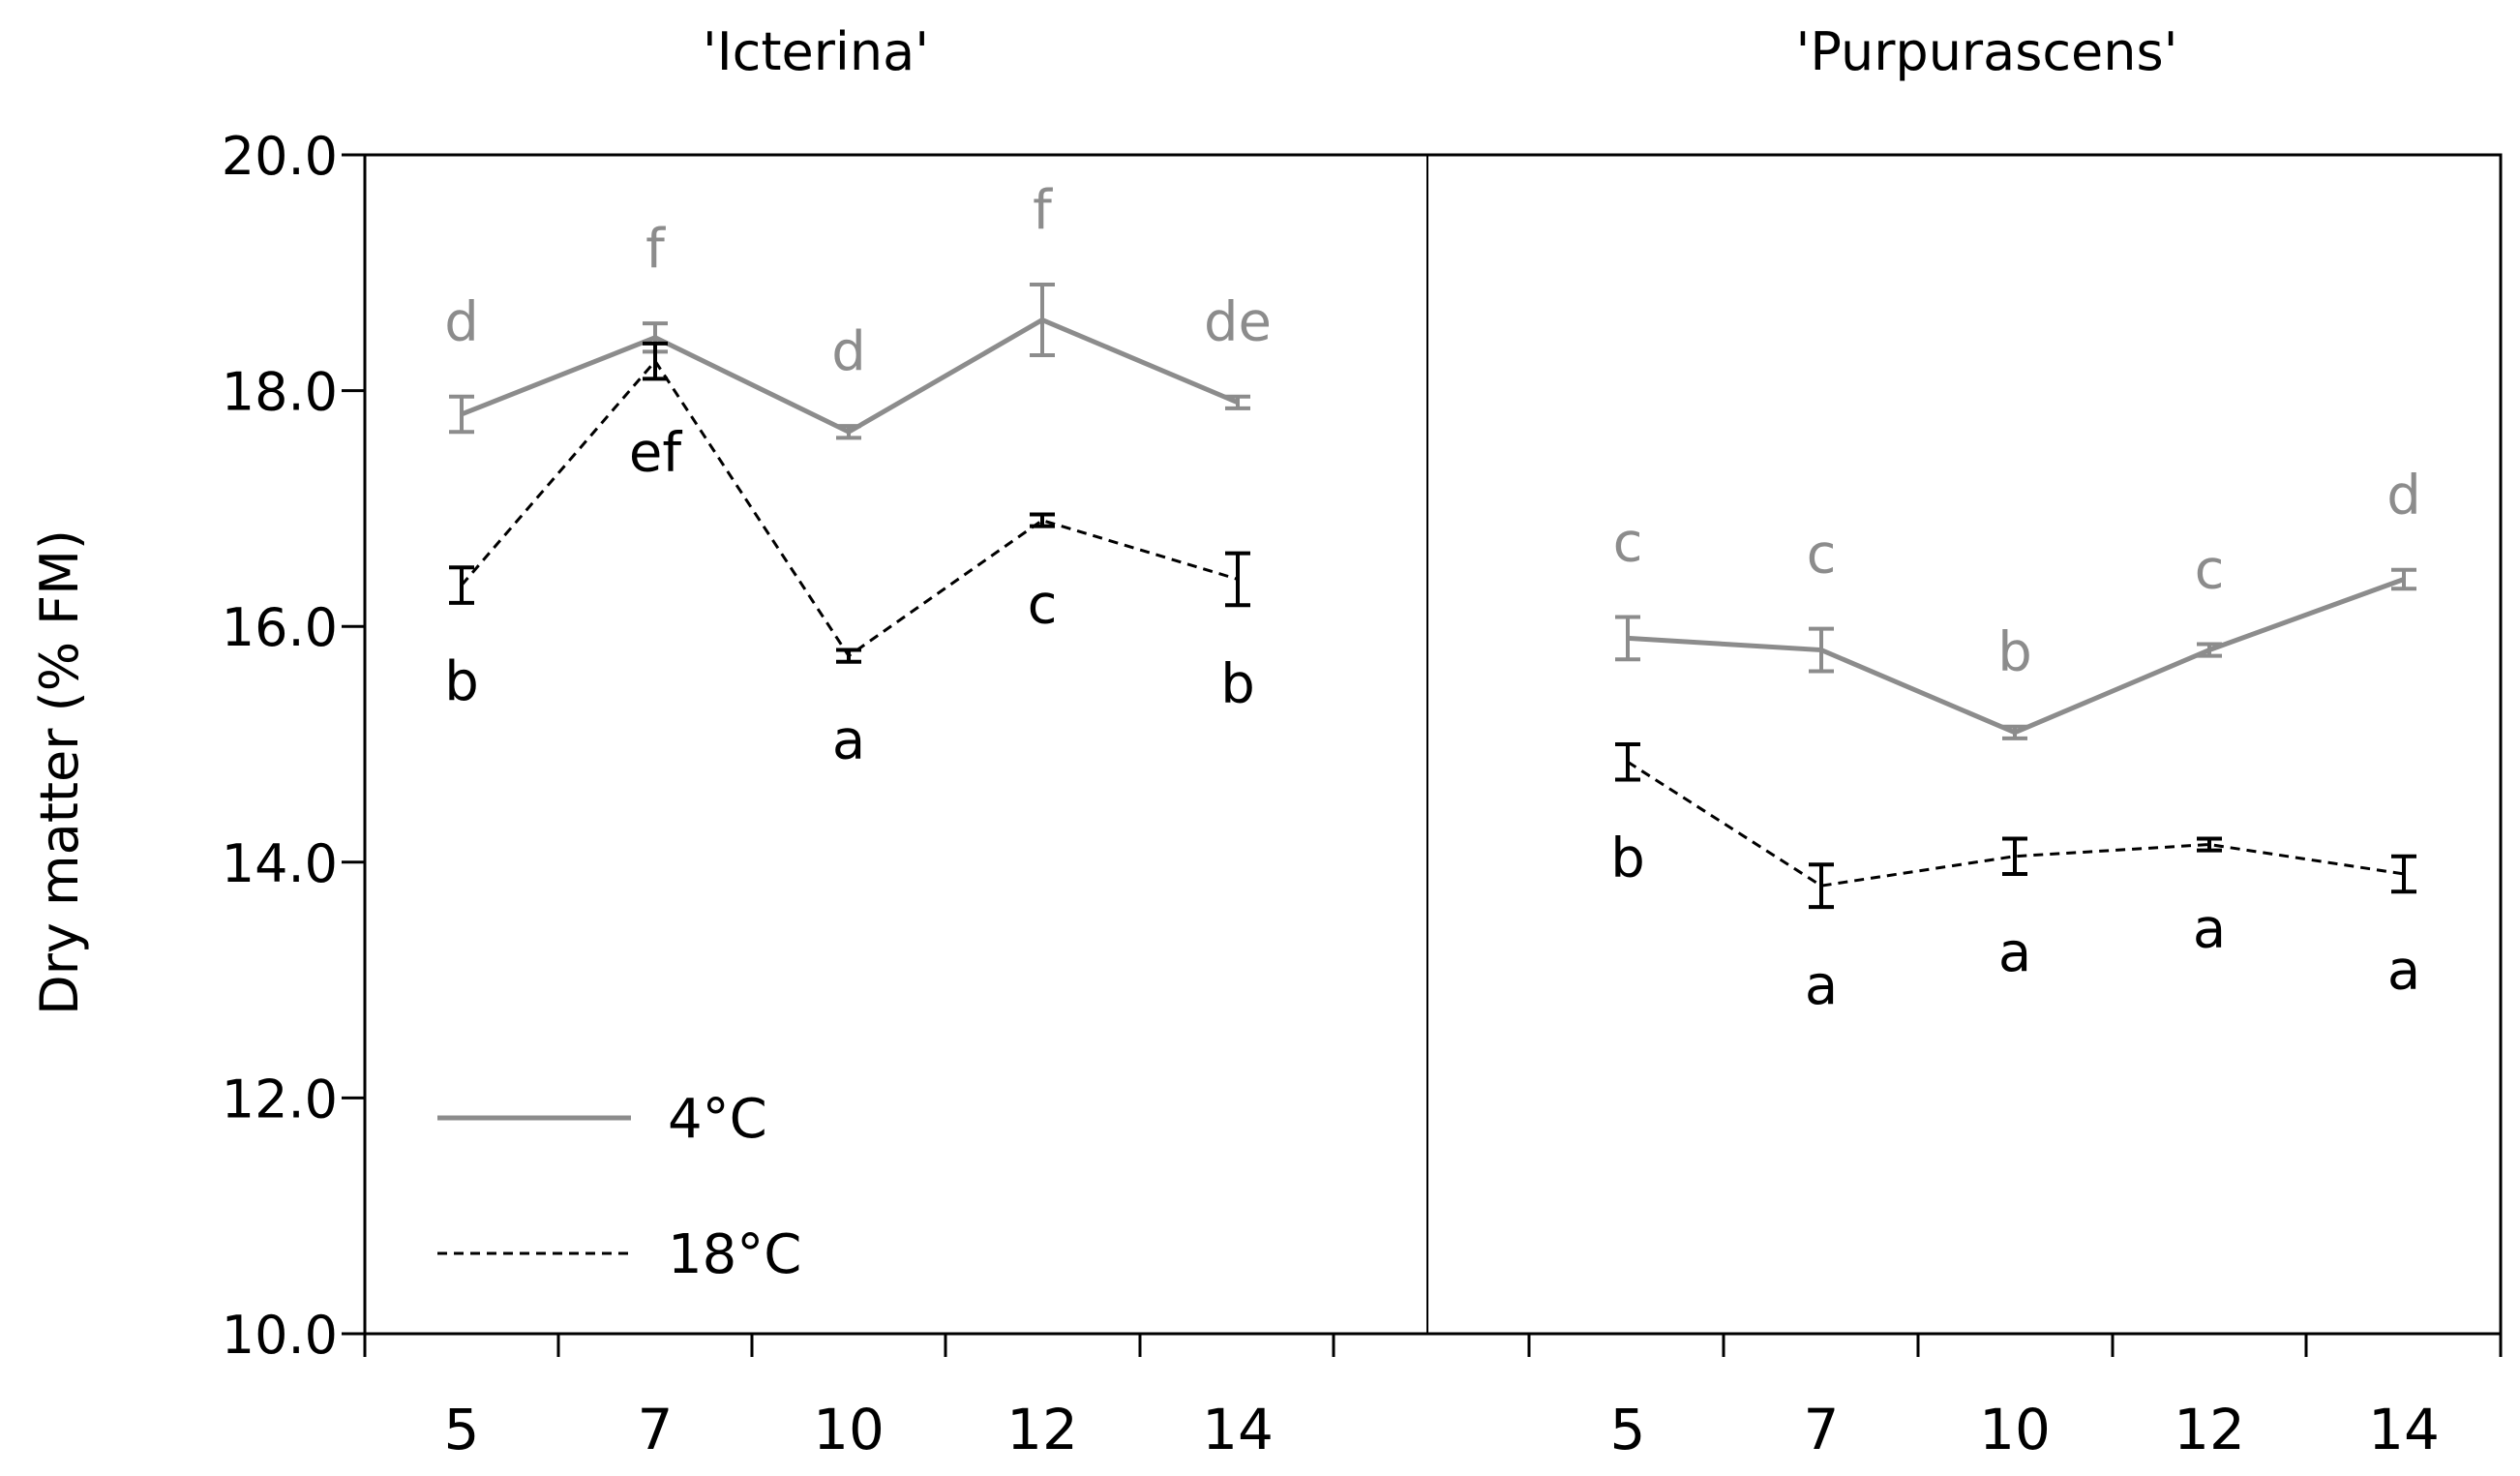 The image size is (2520, 1476). Describe the element at coordinates (280, 1099) in the screenshot. I see `y-tick-label: 12.0` at that location.